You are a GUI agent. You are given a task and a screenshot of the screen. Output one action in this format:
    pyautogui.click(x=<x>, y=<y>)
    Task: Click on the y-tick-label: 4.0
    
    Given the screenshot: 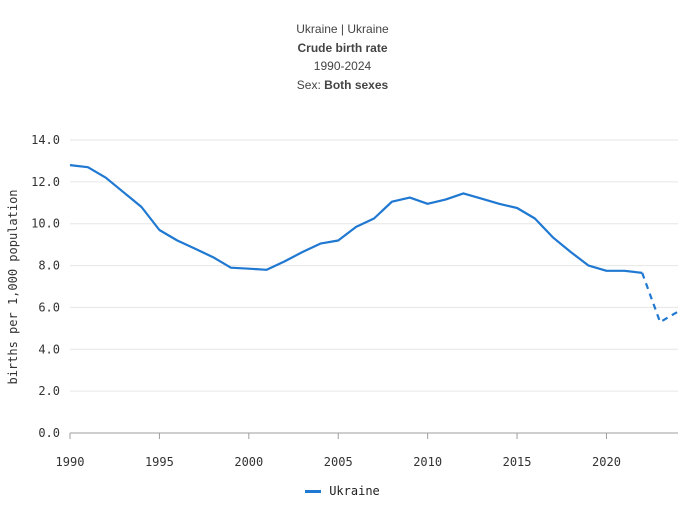 What is the action you would take?
    pyautogui.click(x=49, y=349)
    